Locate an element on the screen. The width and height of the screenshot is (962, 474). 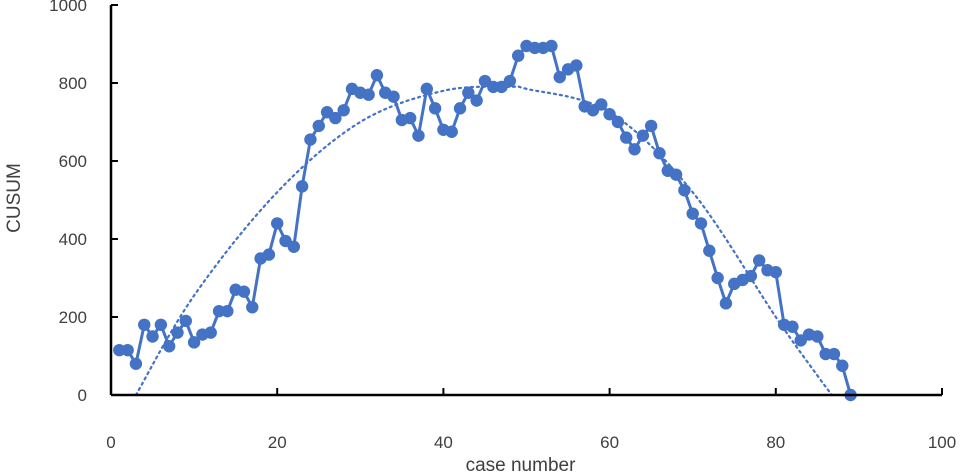
y-tick-label: 400 is located at coordinates (73, 239).